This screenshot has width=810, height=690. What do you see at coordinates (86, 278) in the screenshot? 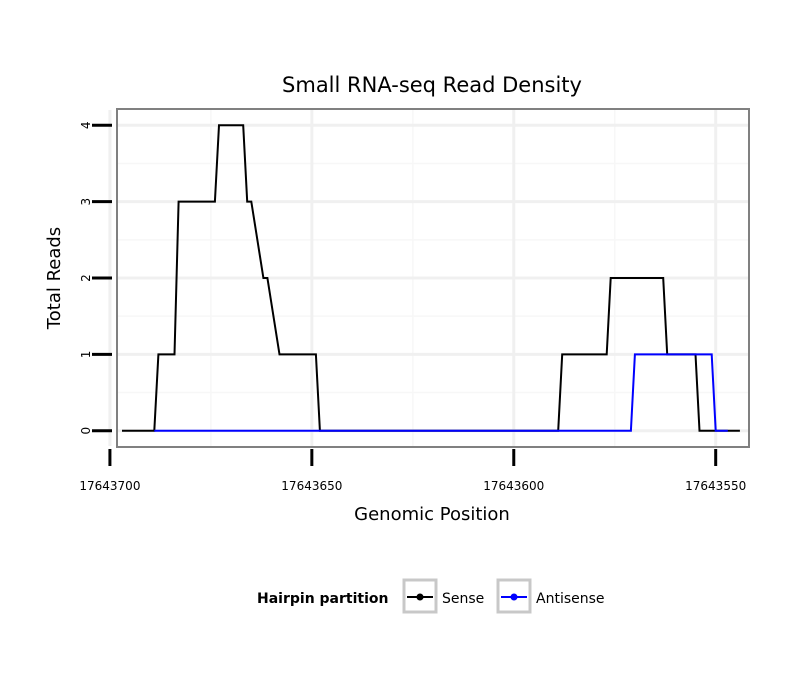
I see `y-tick-label: 2` at bounding box center [86, 278].